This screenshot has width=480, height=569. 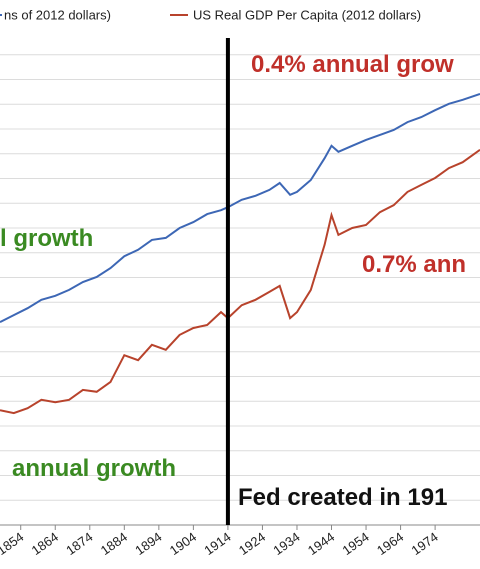 I want to click on annotation: Fed created in 191, so click(x=342, y=497).